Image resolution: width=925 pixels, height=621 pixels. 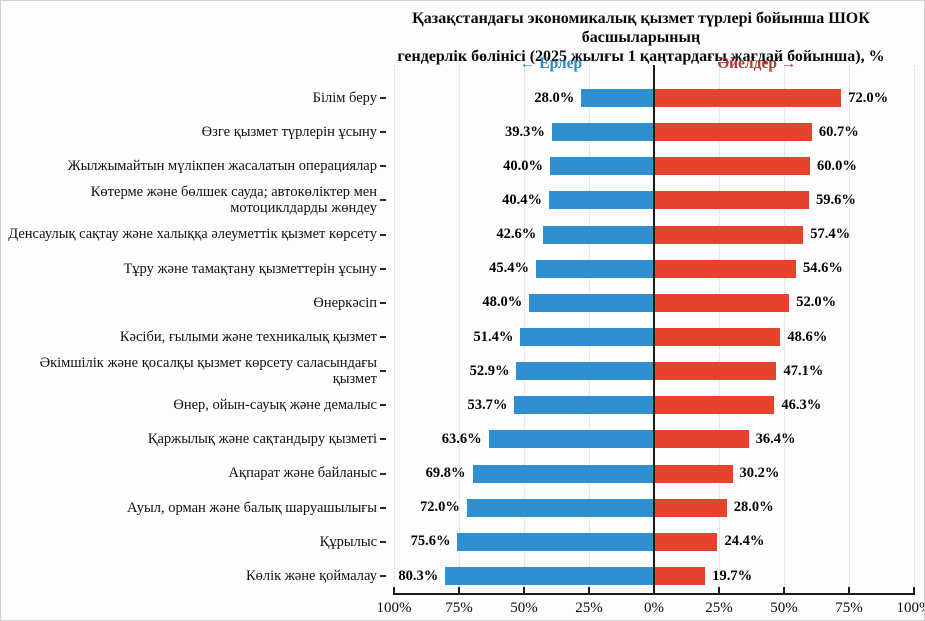 I want to click on category-label: Қаржылық және сақтандыру қызметі, so click(x=262, y=439).